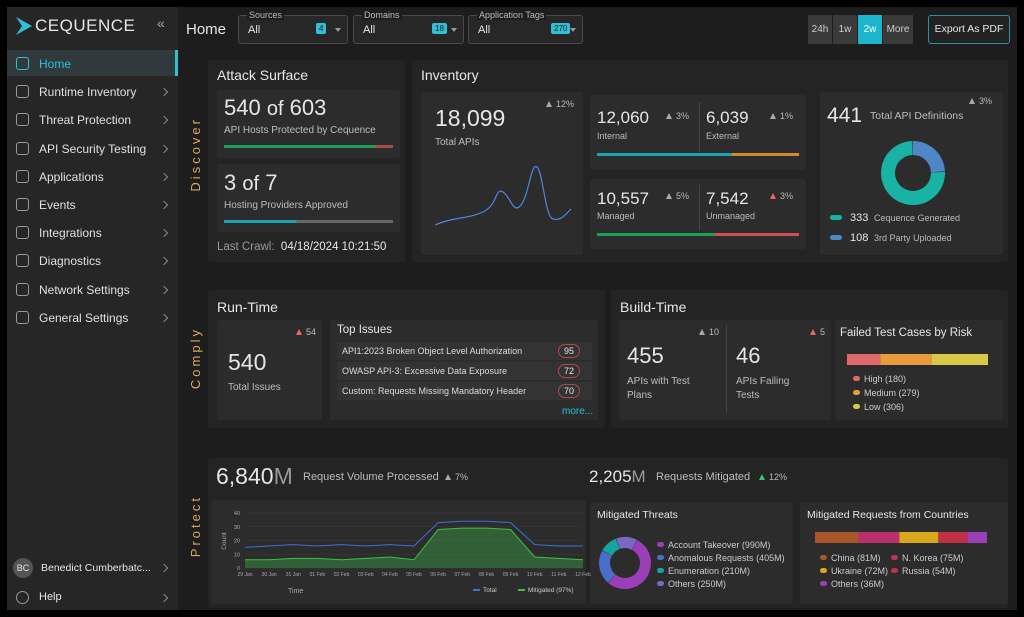 This screenshot has width=1024, height=617. Describe the element at coordinates (195, 154) in the screenshot. I see `section-label: Discover` at that location.